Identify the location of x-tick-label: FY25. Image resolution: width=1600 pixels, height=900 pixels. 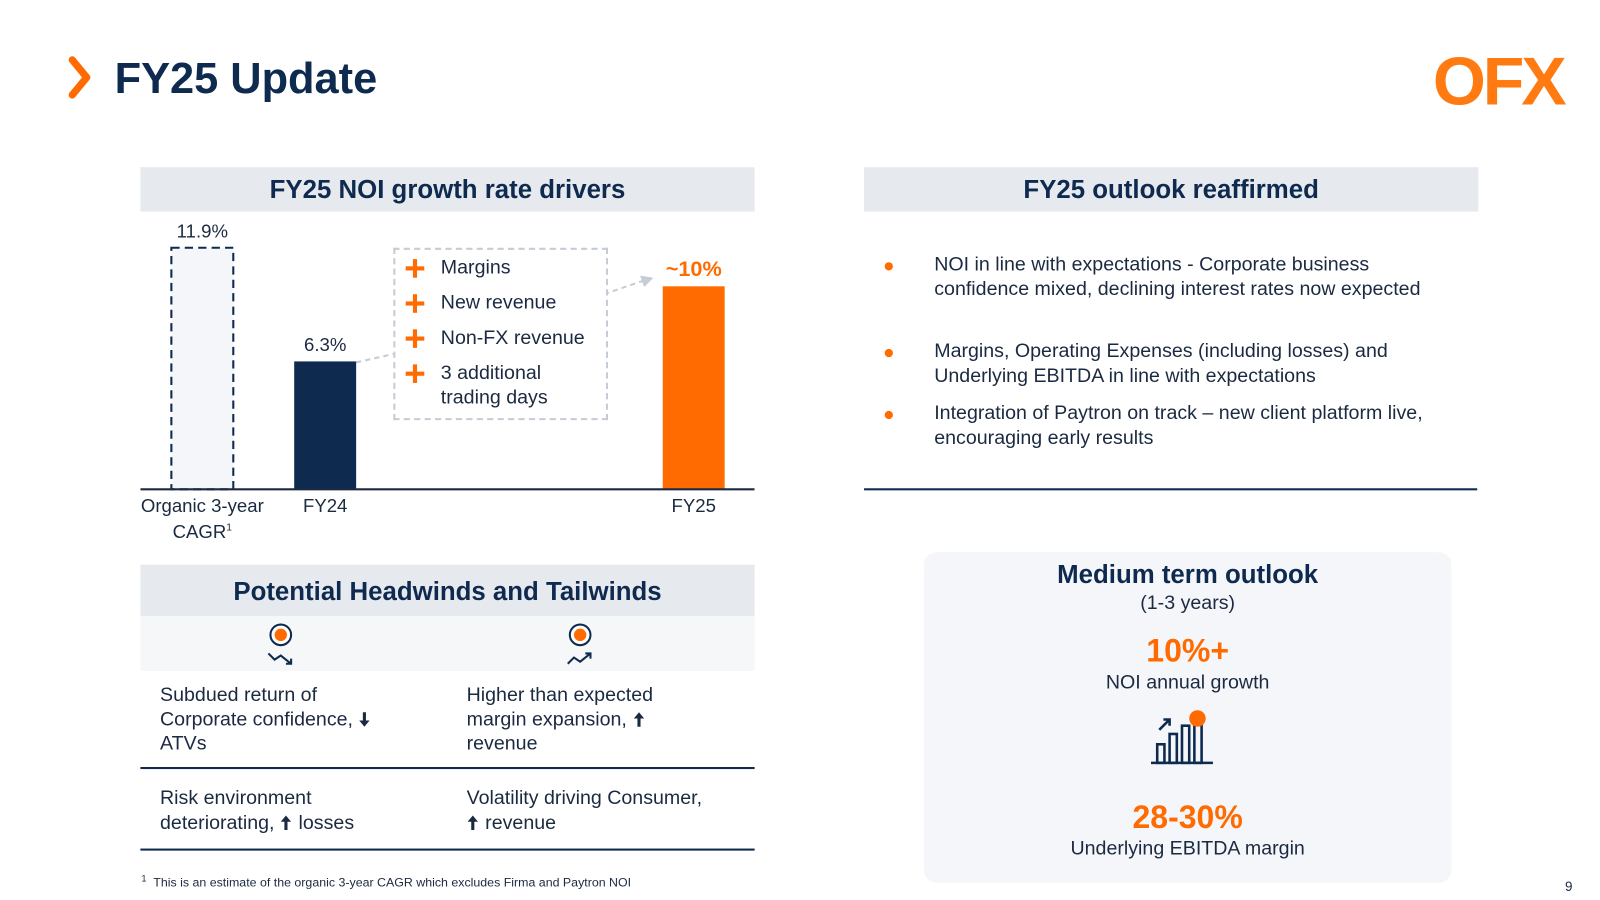
(694, 505).